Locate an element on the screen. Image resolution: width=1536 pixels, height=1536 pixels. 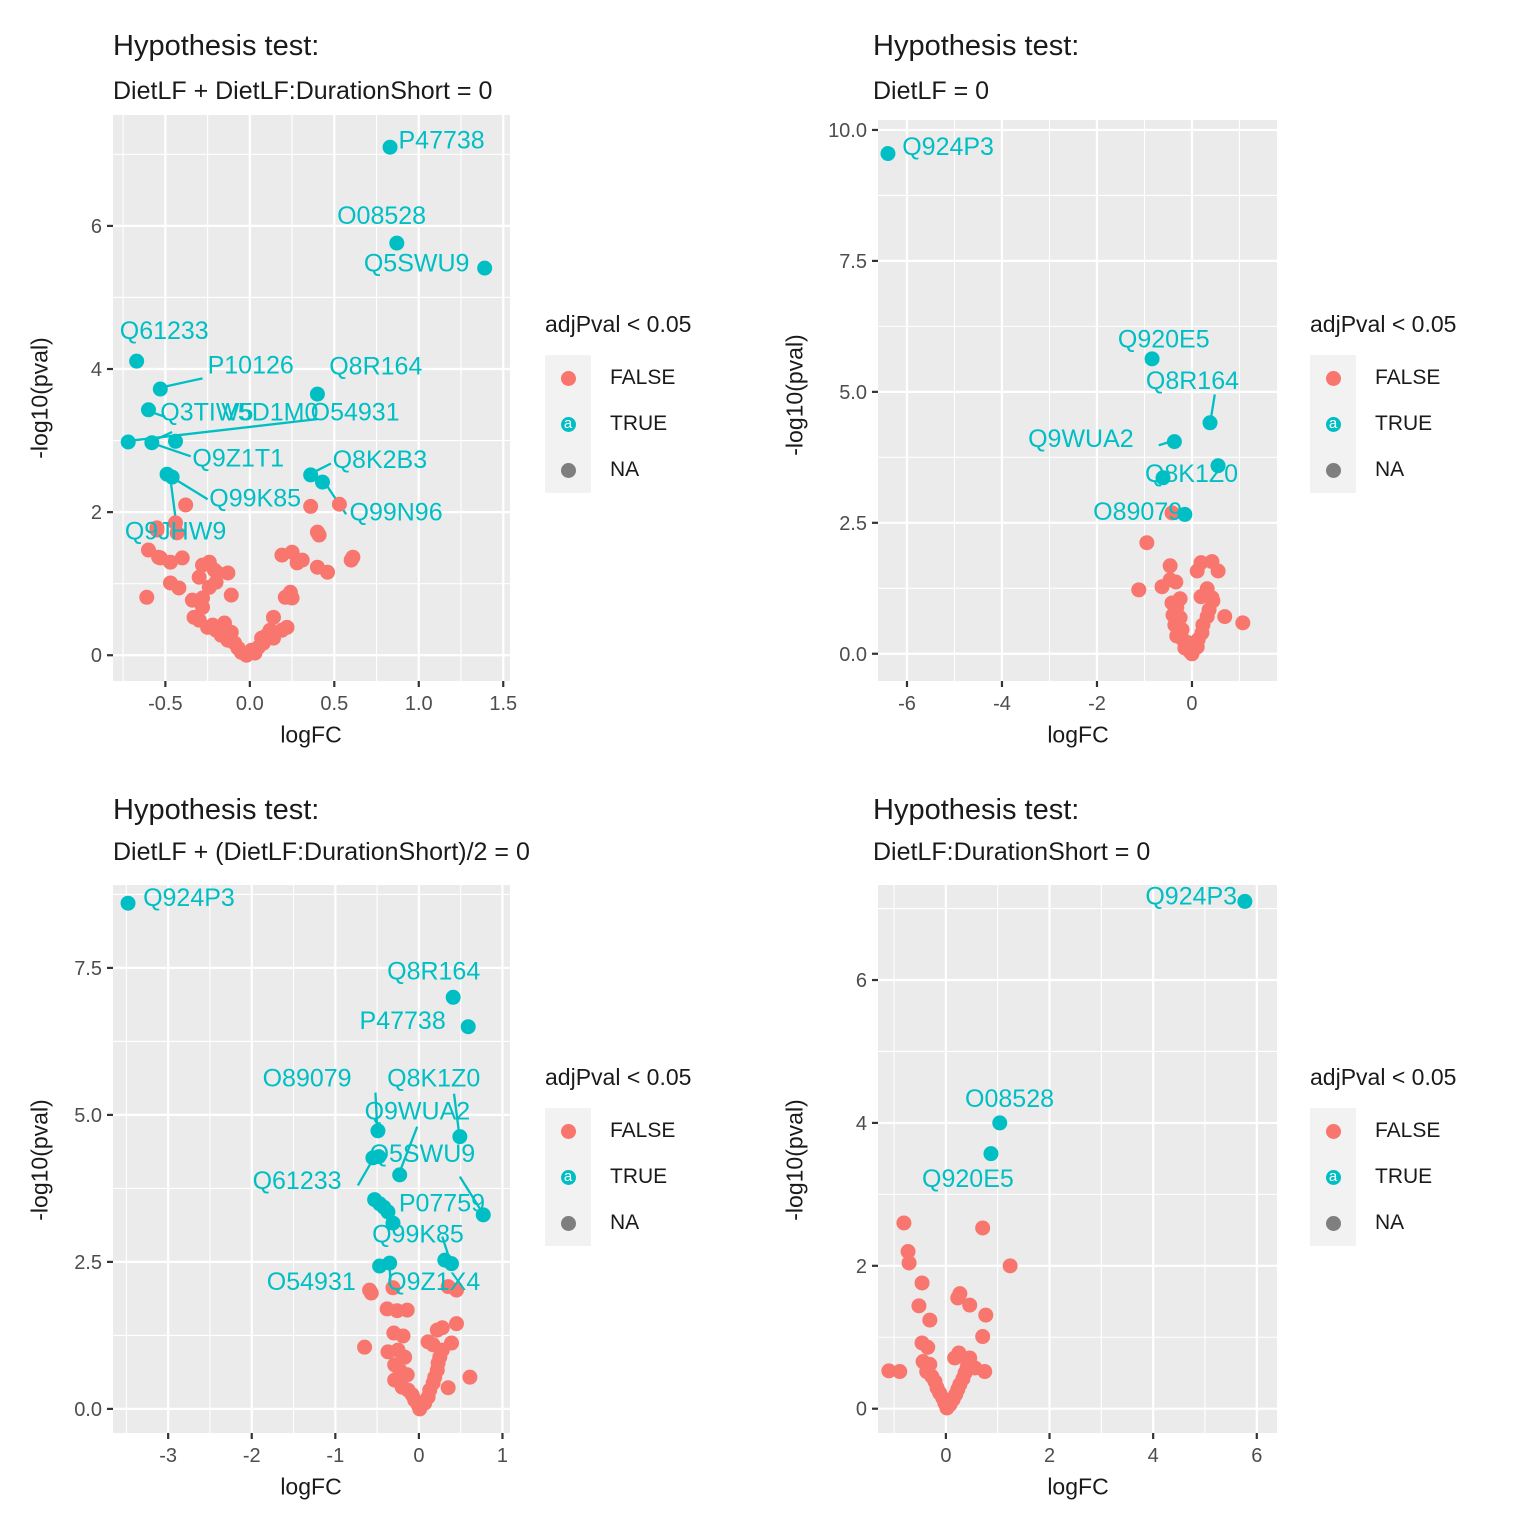
true-dot-icon is located at coordinates (1333, 424).